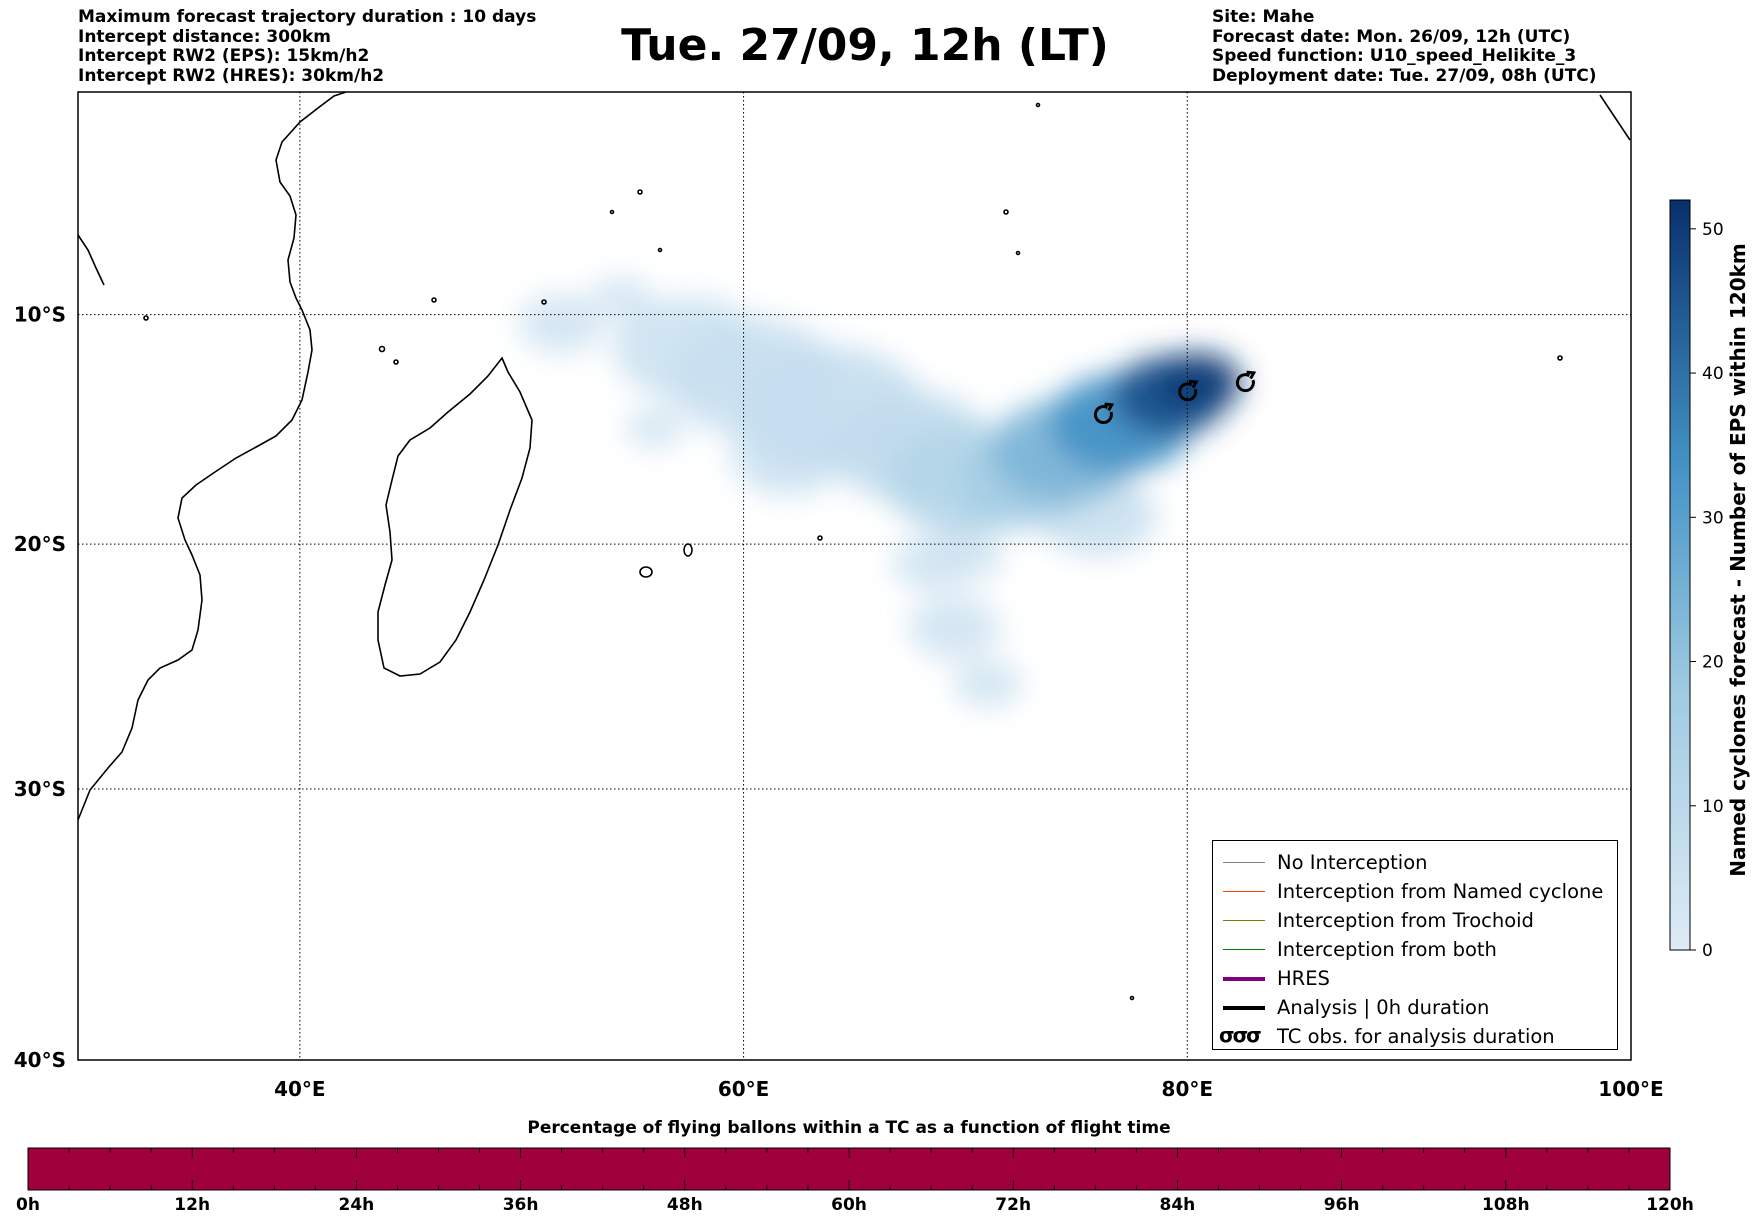 Image resolution: width=1754 pixels, height=1223 pixels. I want to click on intercept-eps-text: Intercept RW2 (EPS): 15km/h2, so click(224, 56).